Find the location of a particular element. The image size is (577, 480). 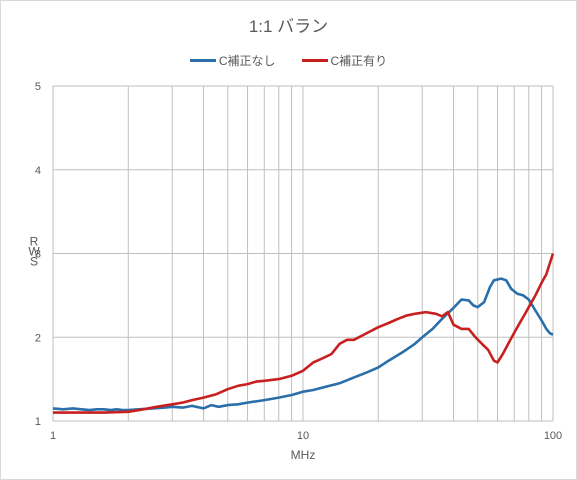

y-tick-label: 5 is located at coordinates (38, 87).